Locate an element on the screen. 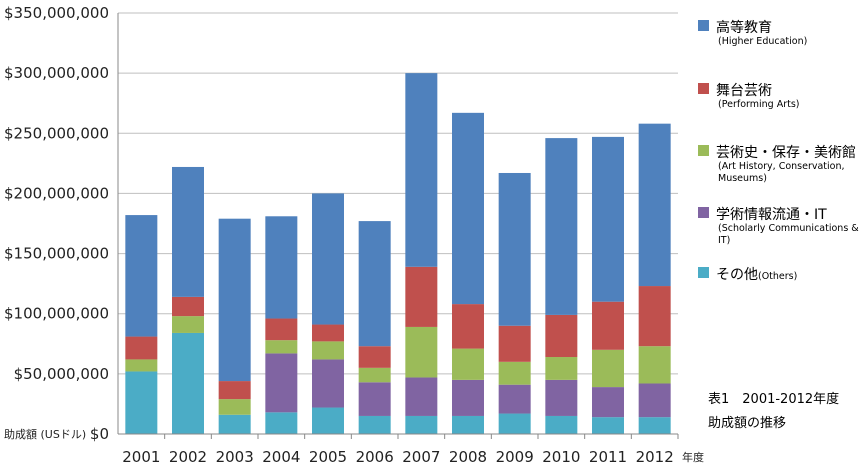  x-tick-label: 2002 is located at coordinates (188, 457).